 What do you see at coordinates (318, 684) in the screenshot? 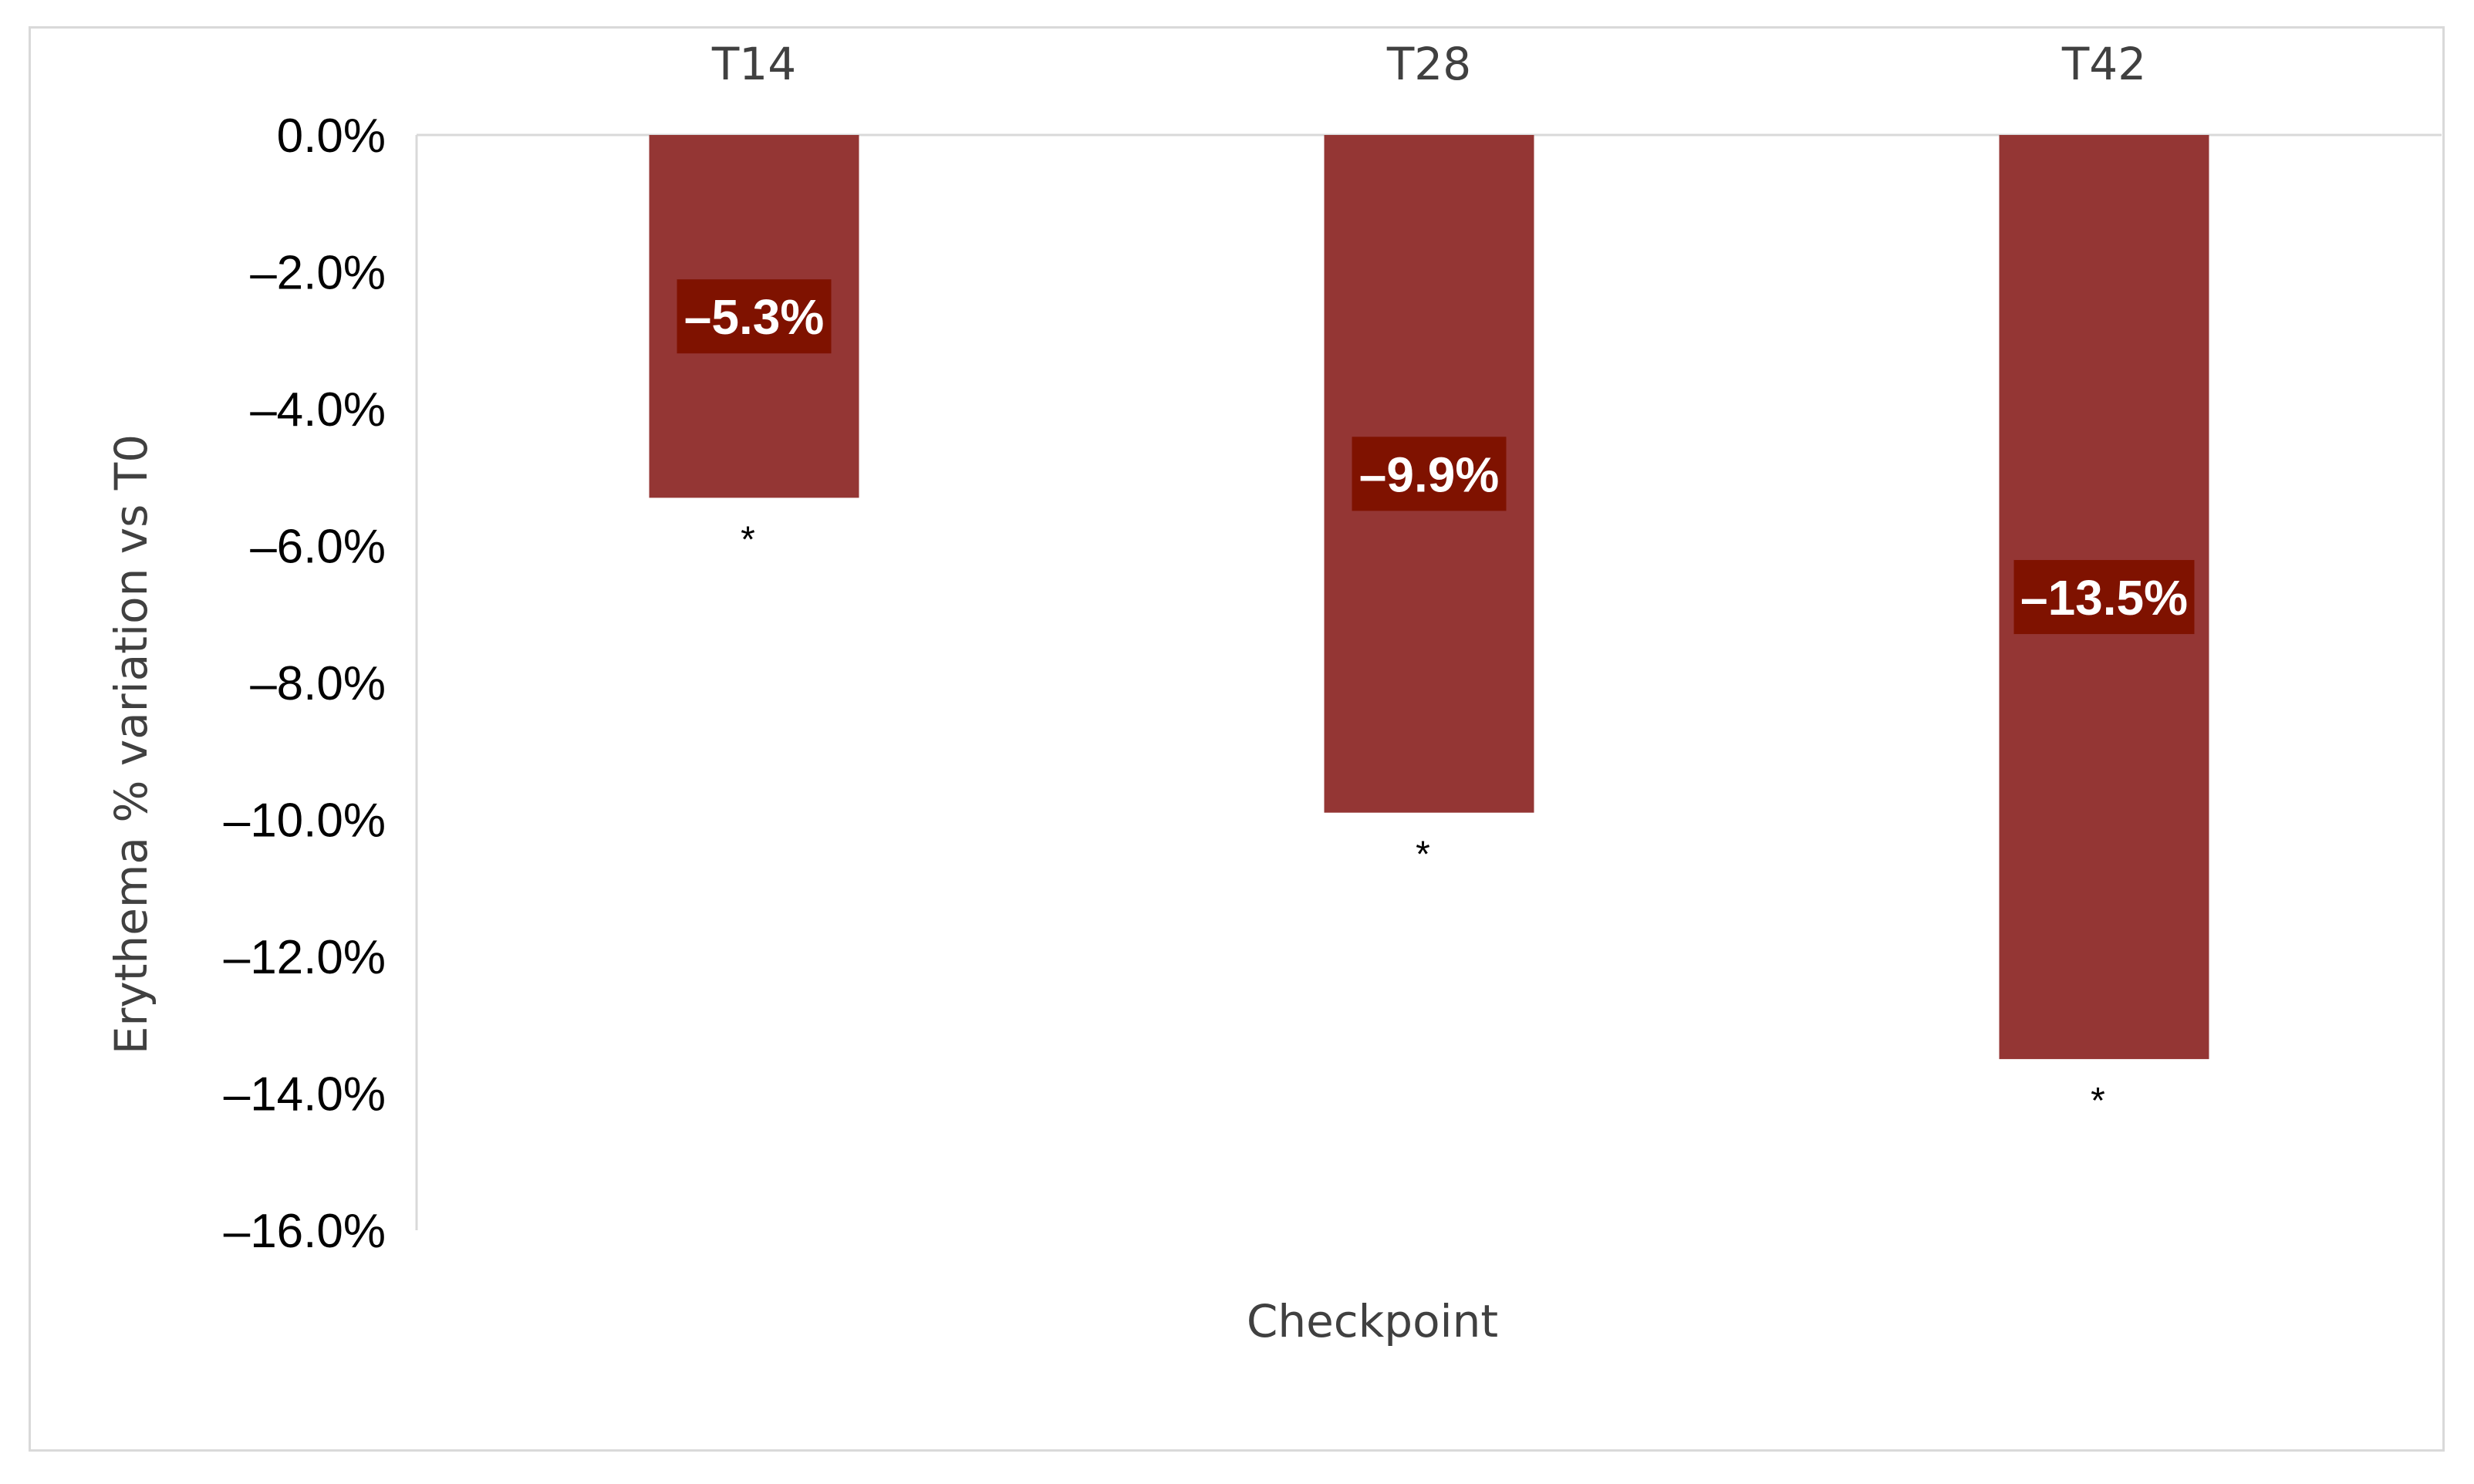
I see `y-tick-label: –8.0%` at bounding box center [318, 684].